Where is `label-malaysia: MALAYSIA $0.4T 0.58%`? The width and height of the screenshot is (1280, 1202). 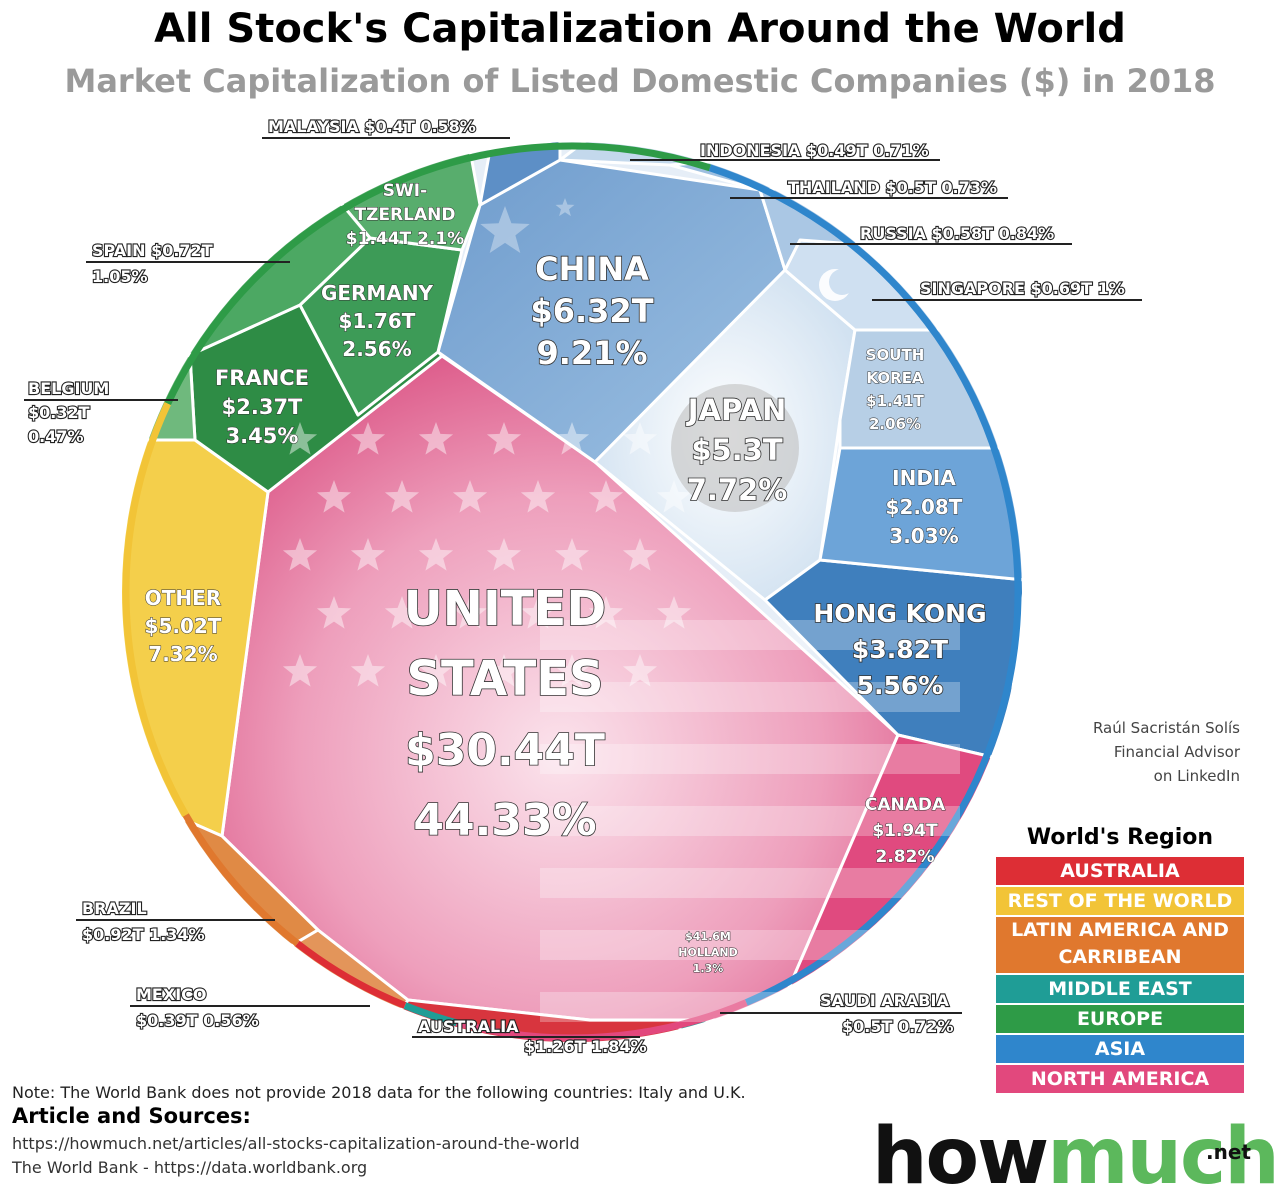
label-malaysia: MALAYSIA $0.4T 0.58% is located at coordinates (372, 126).